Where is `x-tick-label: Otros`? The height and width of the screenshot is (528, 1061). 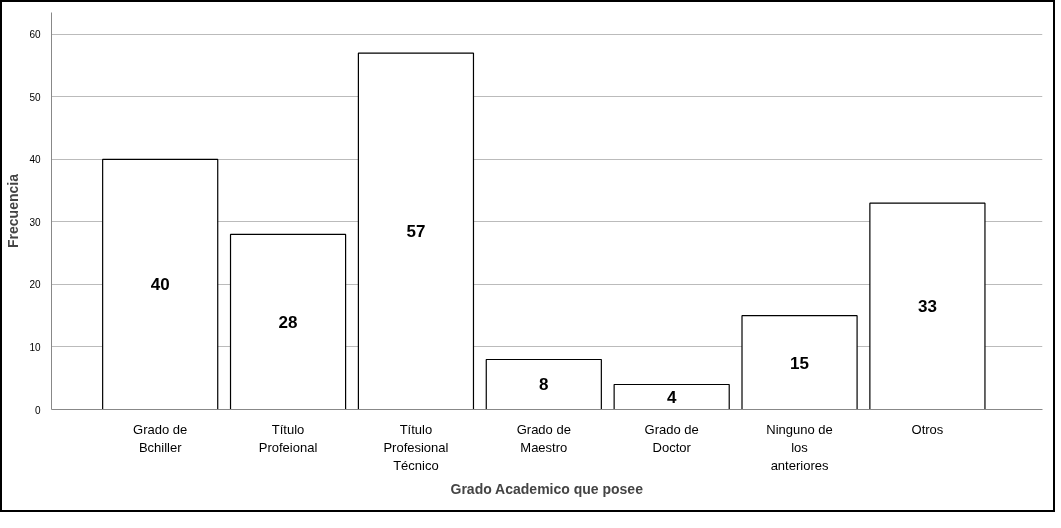
x-tick-label: Otros is located at coordinates (927, 429).